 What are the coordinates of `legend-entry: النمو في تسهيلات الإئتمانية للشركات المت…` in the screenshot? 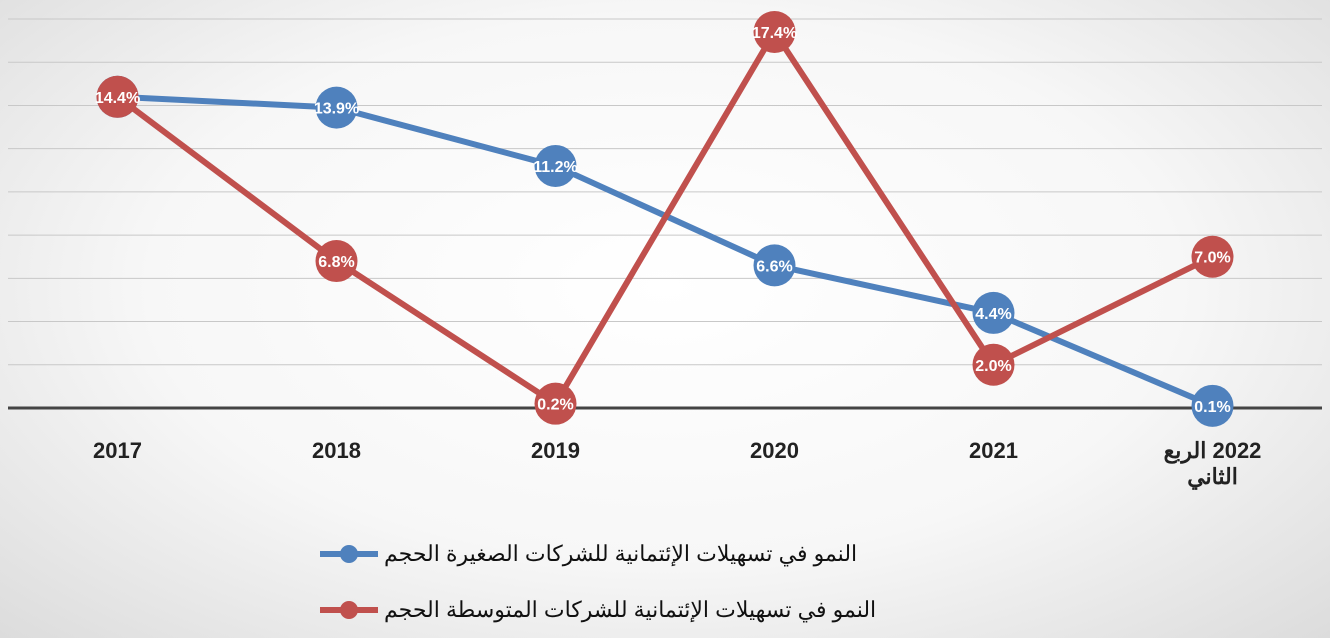 It's located at (597, 610).